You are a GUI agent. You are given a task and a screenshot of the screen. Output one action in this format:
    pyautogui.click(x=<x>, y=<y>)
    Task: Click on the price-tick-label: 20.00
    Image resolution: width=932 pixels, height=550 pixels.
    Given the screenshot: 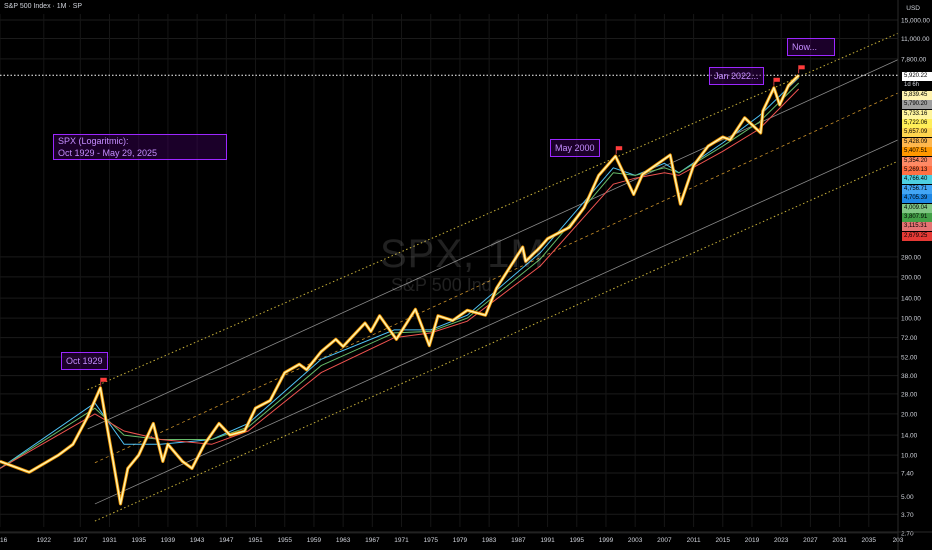 What is the action you would take?
    pyautogui.click(x=909, y=414)
    